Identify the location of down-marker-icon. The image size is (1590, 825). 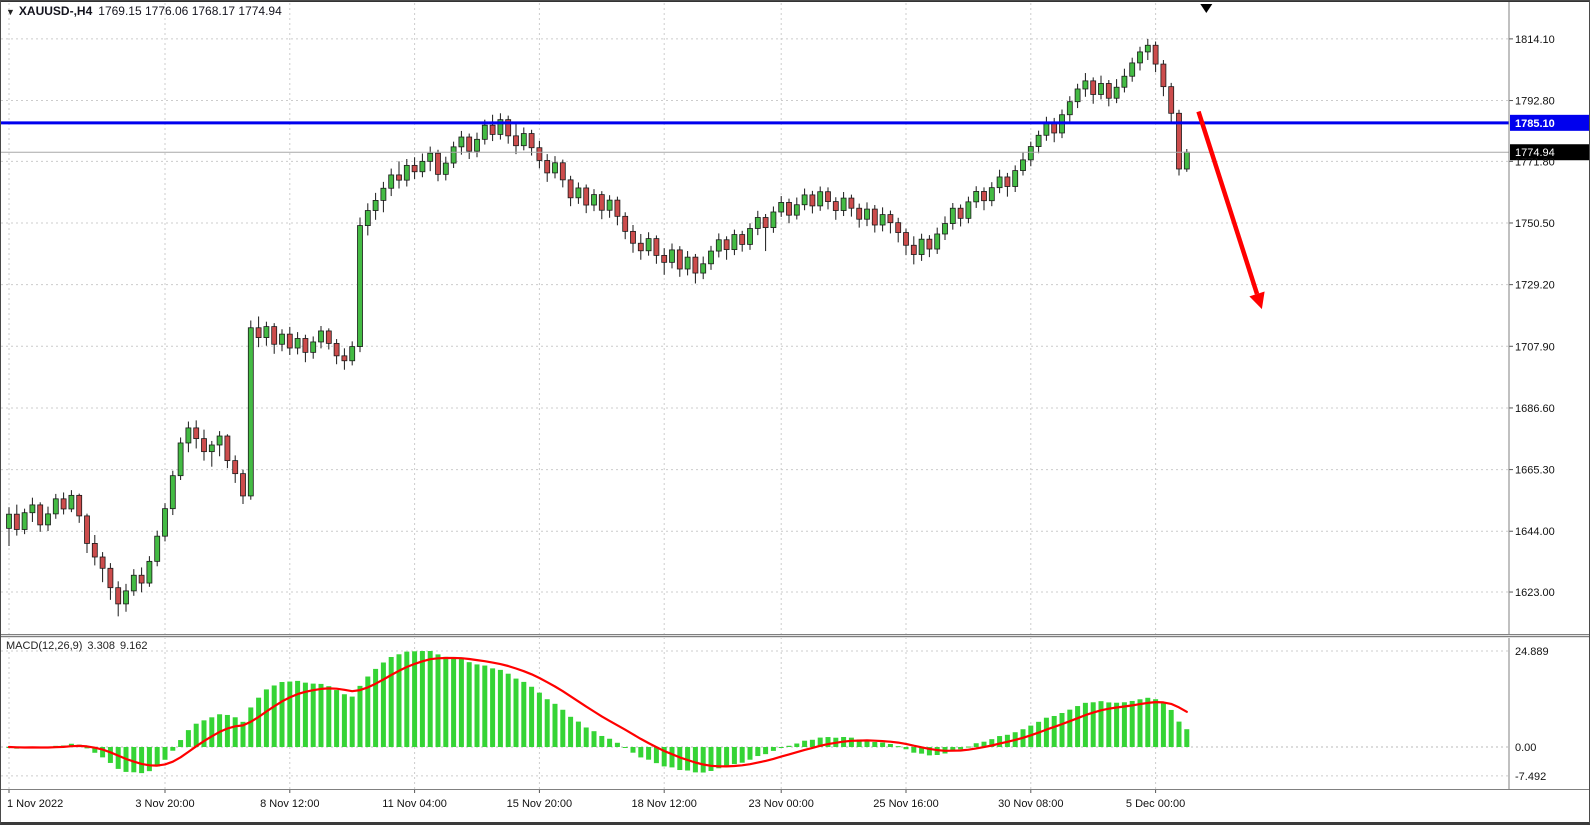
(1206, 8).